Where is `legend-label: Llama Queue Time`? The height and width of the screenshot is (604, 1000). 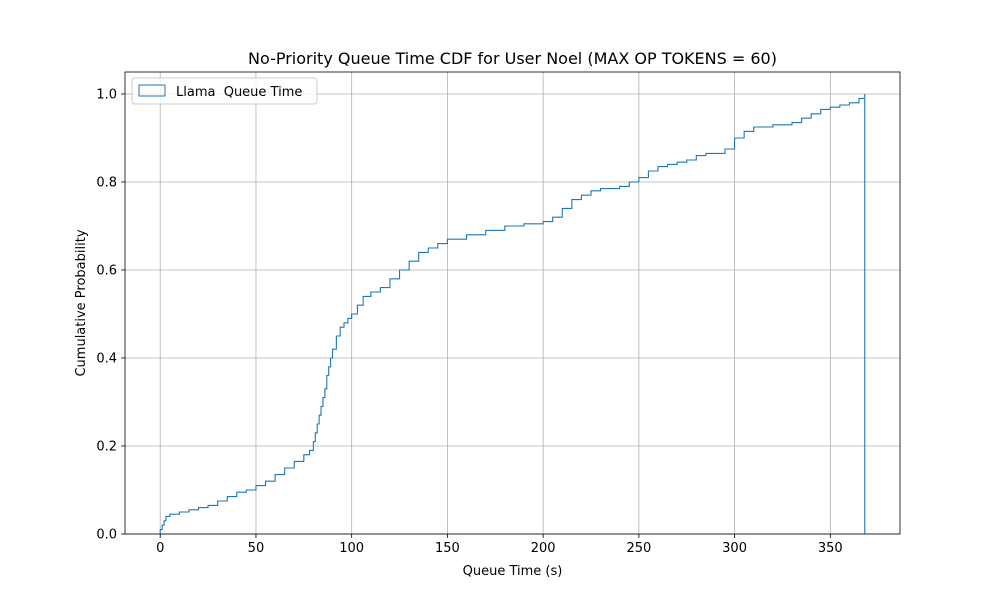
legend-label: Llama Queue Time is located at coordinates (239, 92).